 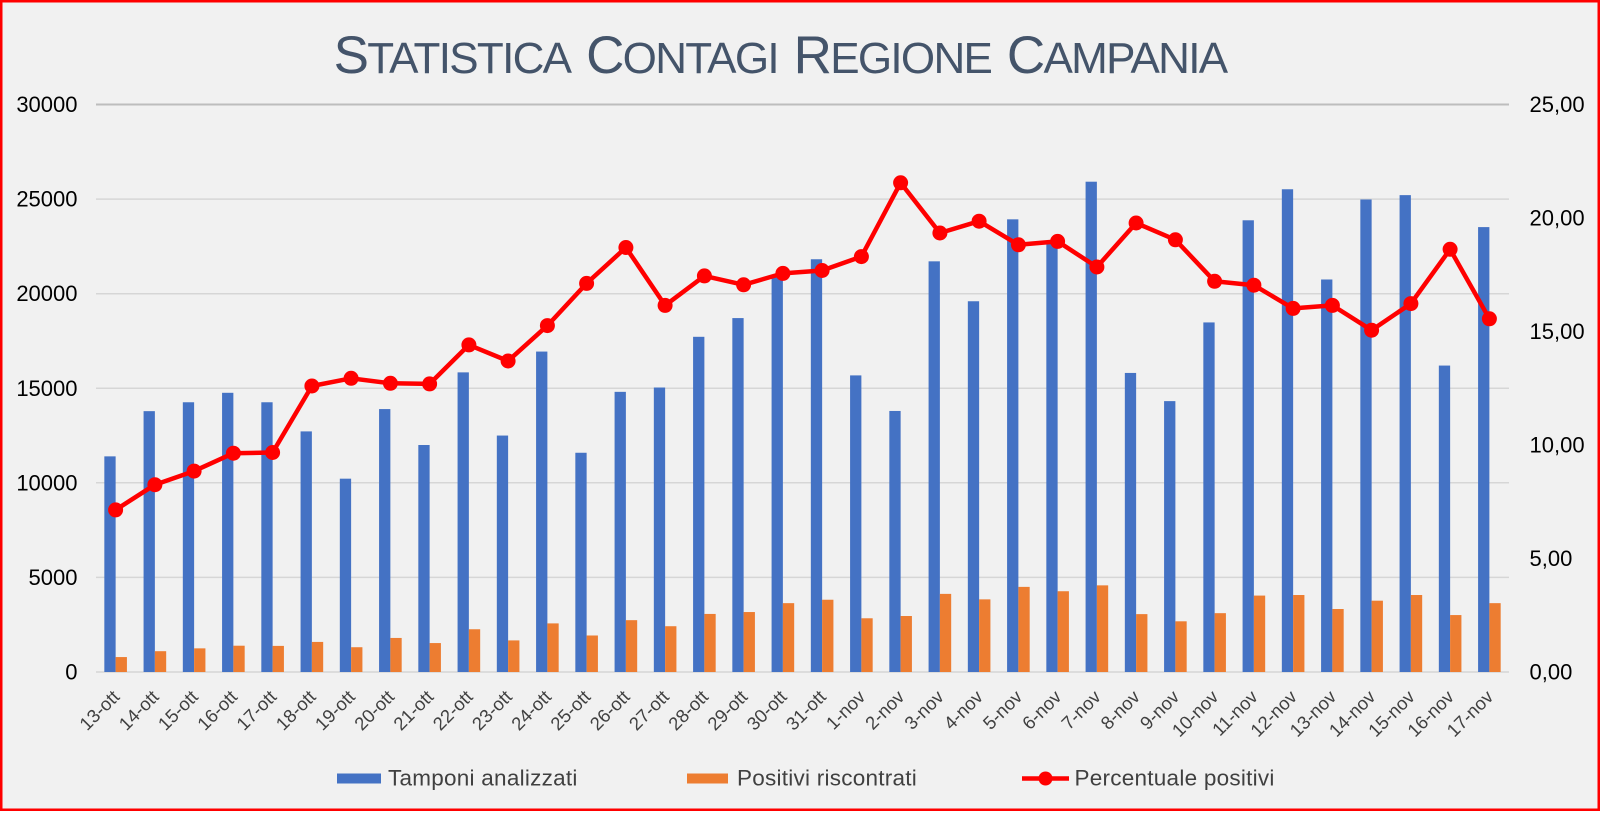 What do you see at coordinates (46, 388) in the screenshot?
I see `svg-text: 15000` at bounding box center [46, 388].